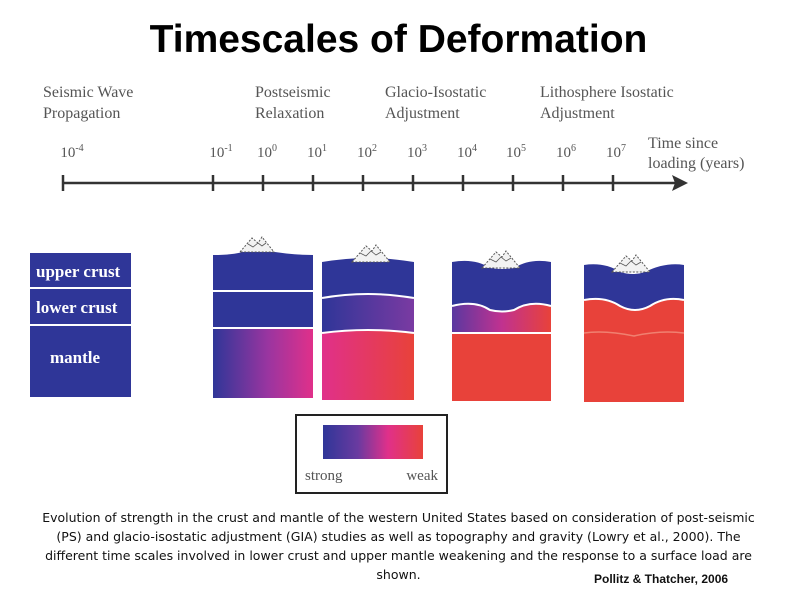  Describe the element at coordinates (516, 152) in the screenshot. I see `tick-label: 10⁵` at that location.